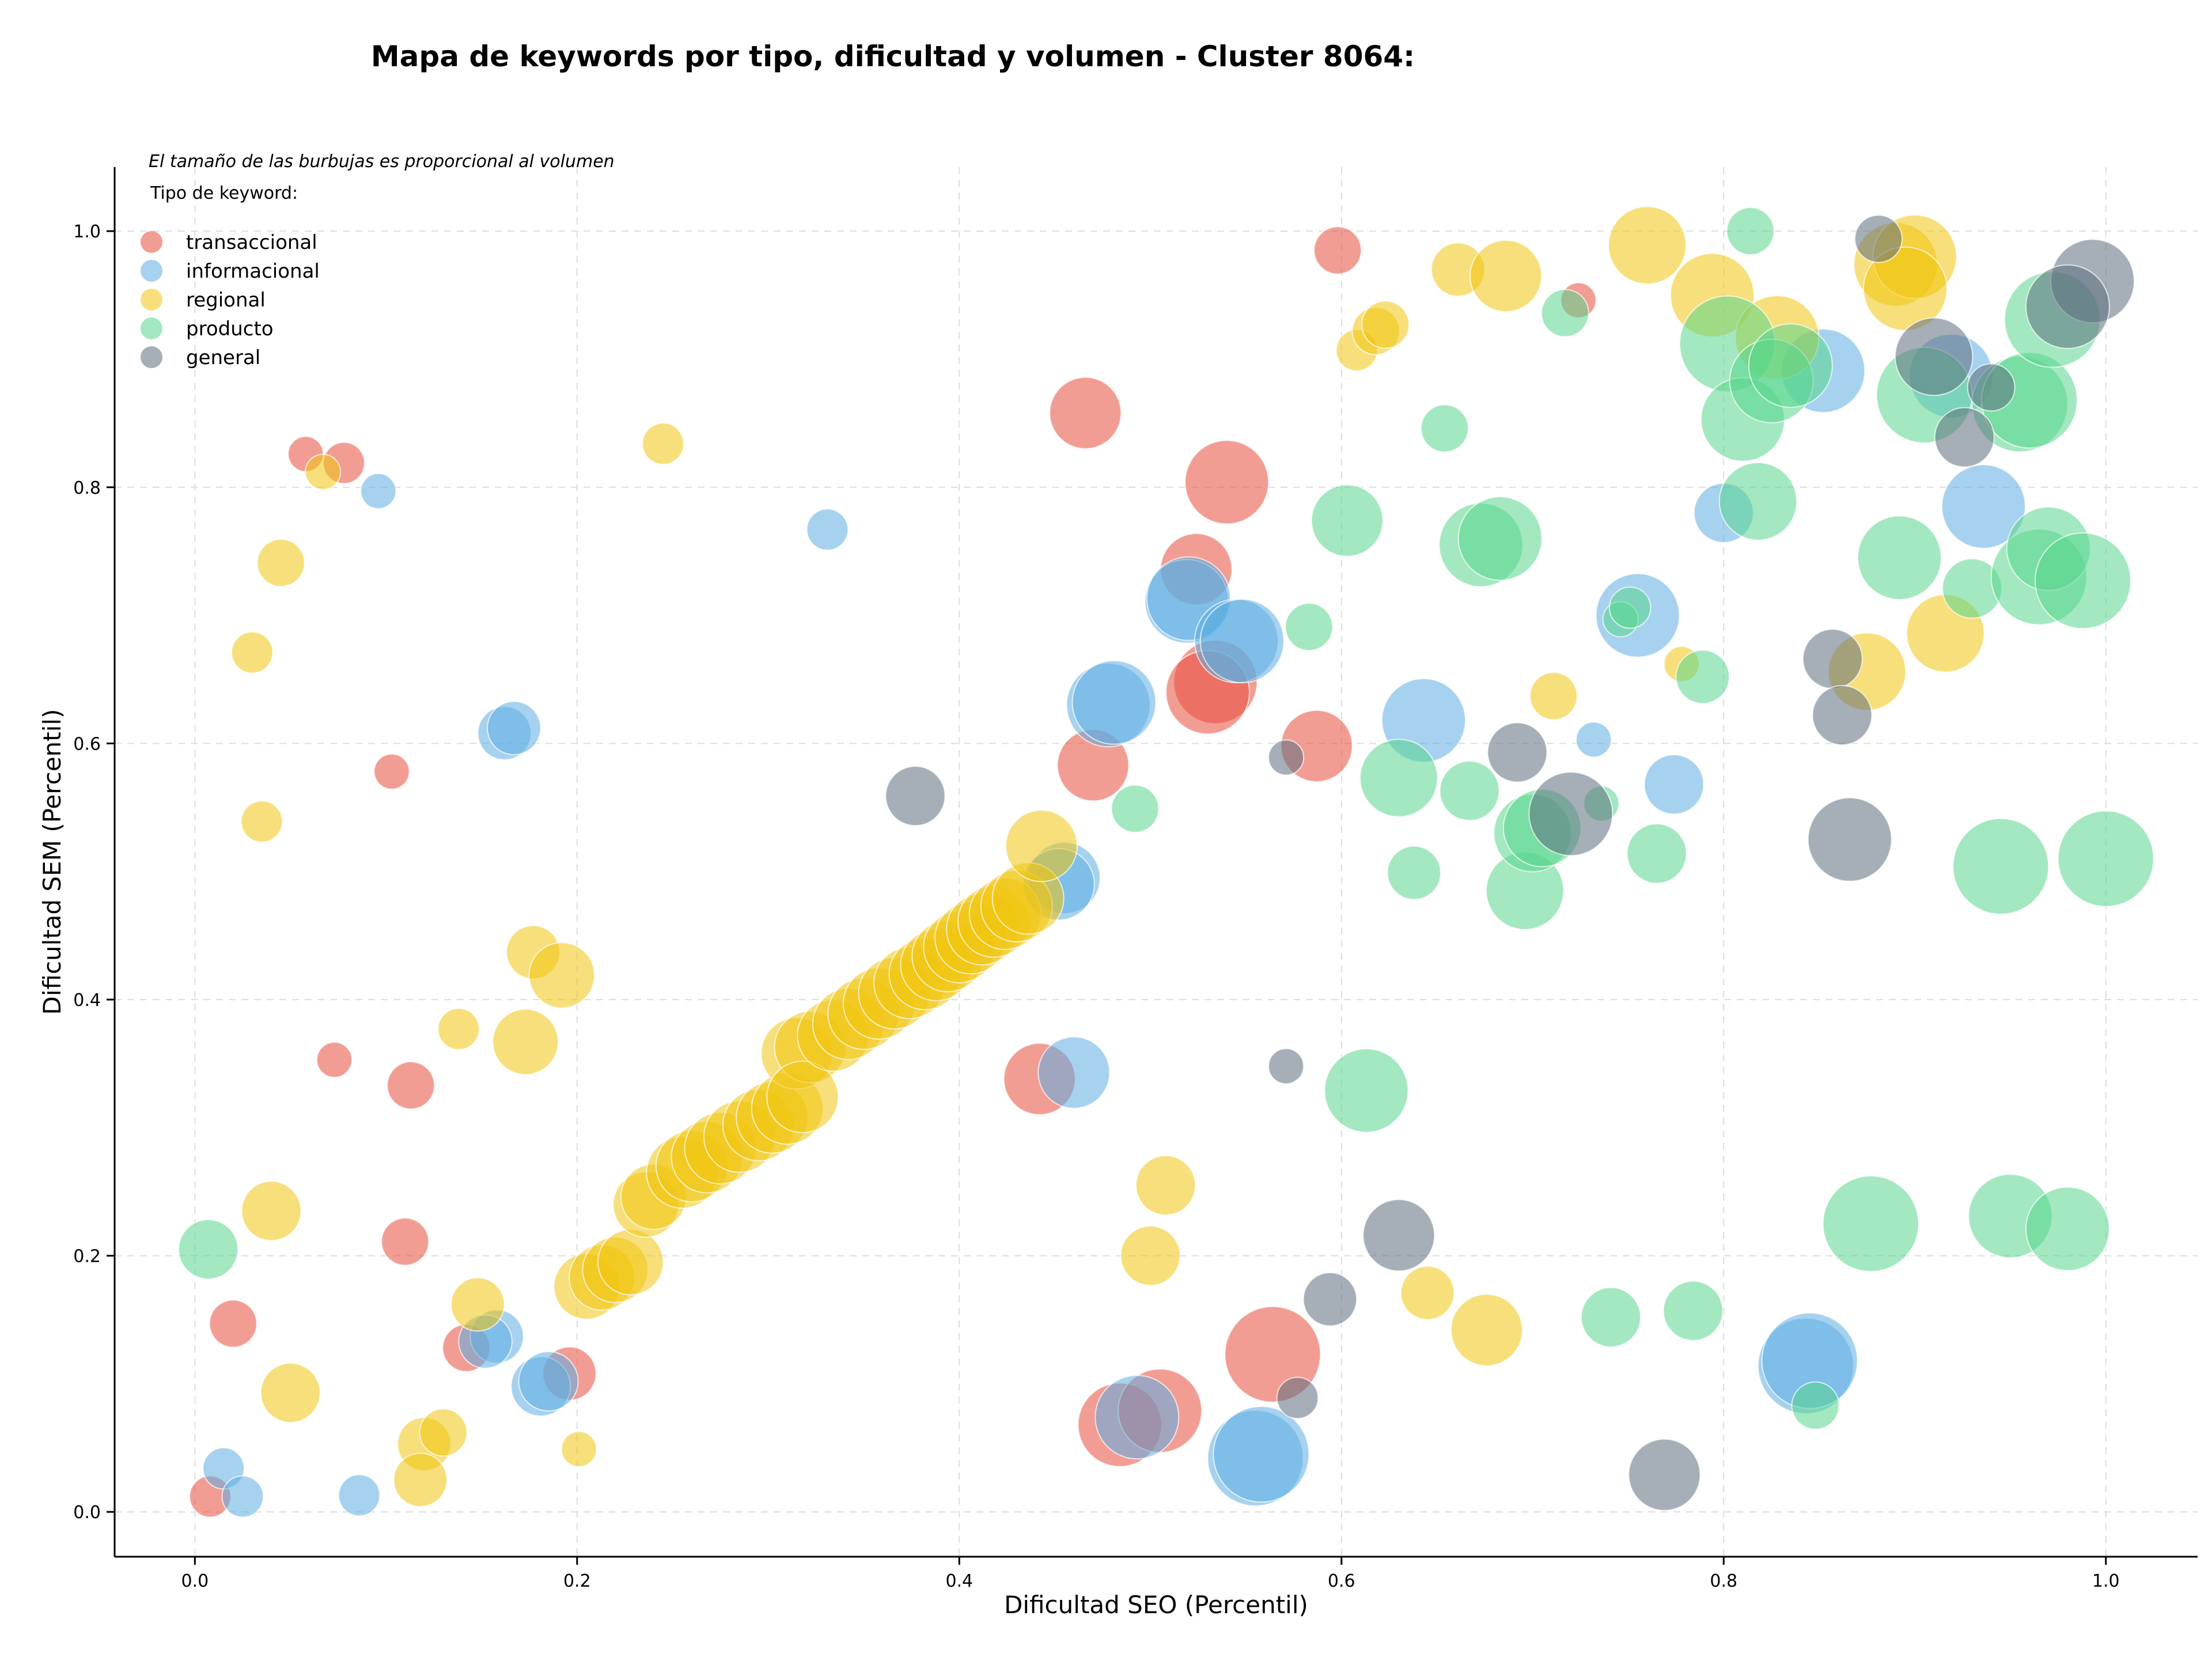 Image resolution: width=2212 pixels, height=1661 pixels. Describe the element at coordinates (1341, 1581) in the screenshot. I see `x-tick-label: 0.6` at that location.